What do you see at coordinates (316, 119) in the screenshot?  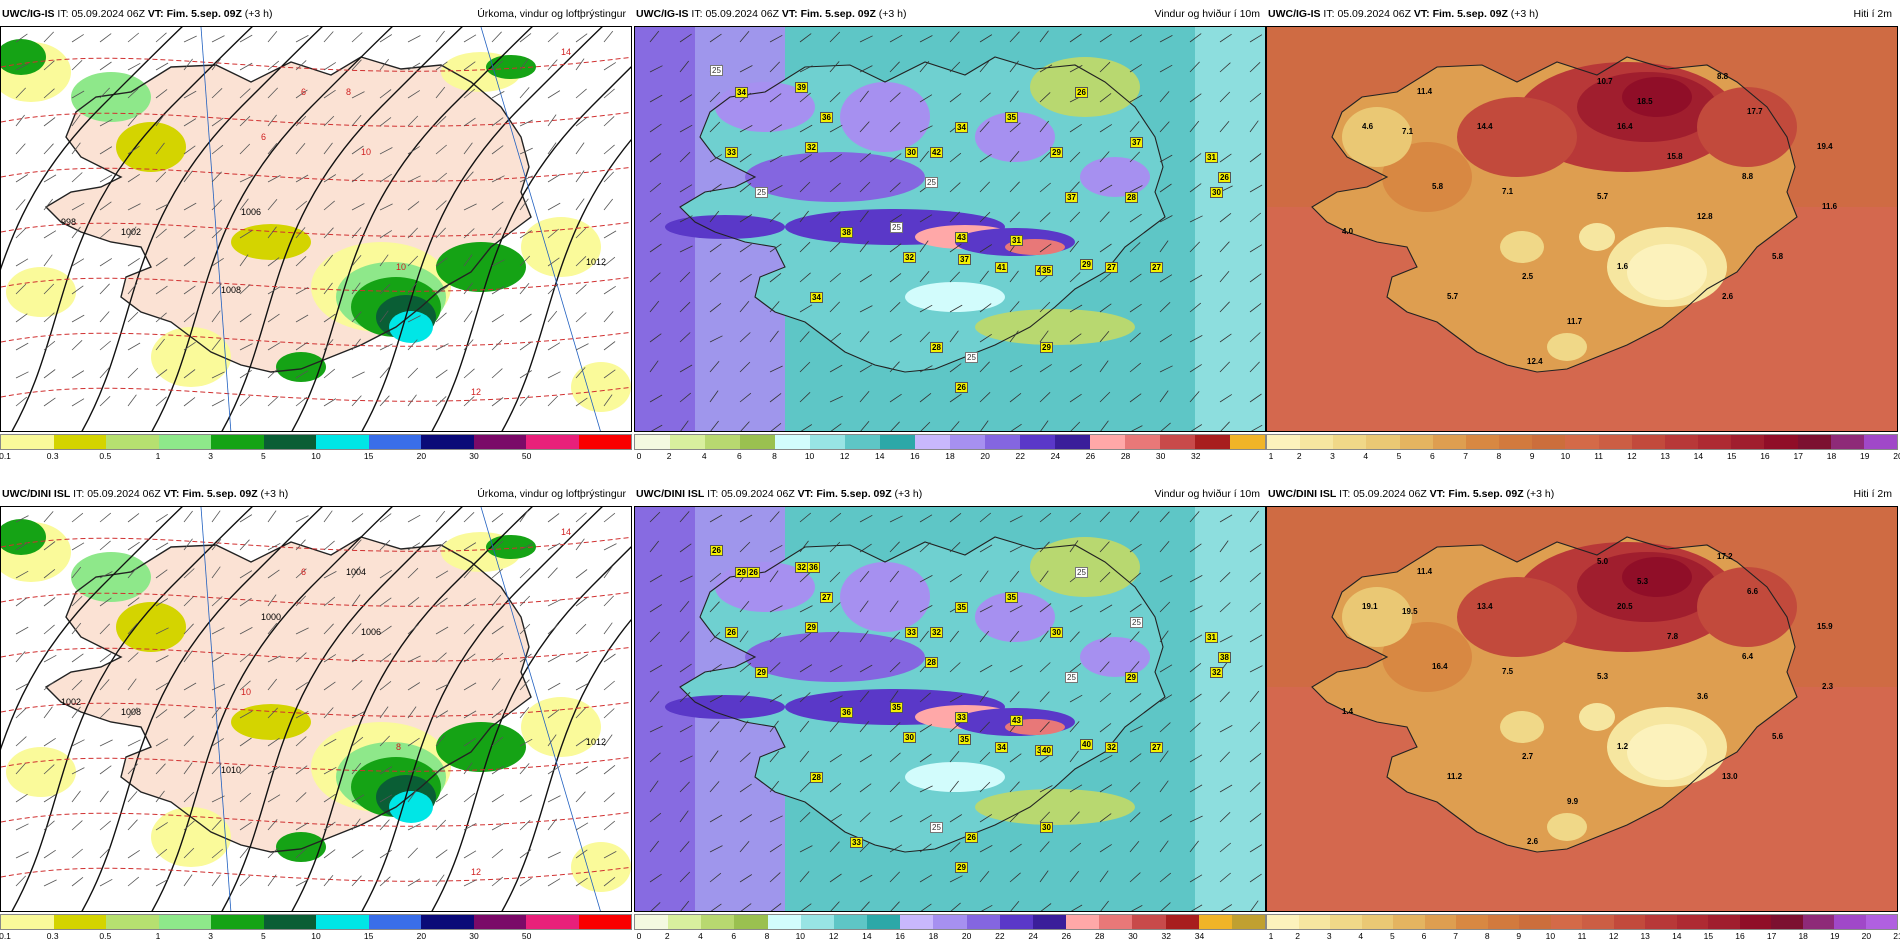 I see `temperature-contour` at bounding box center [316, 119].